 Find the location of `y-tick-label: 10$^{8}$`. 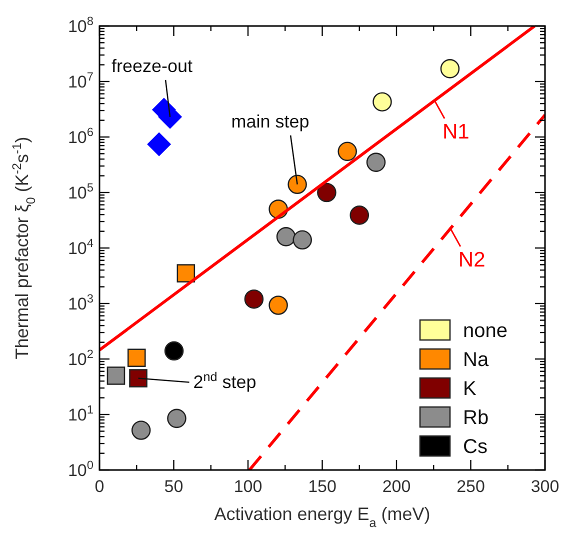

y-tick-label: 10$^{8}$ is located at coordinates (81, 25).